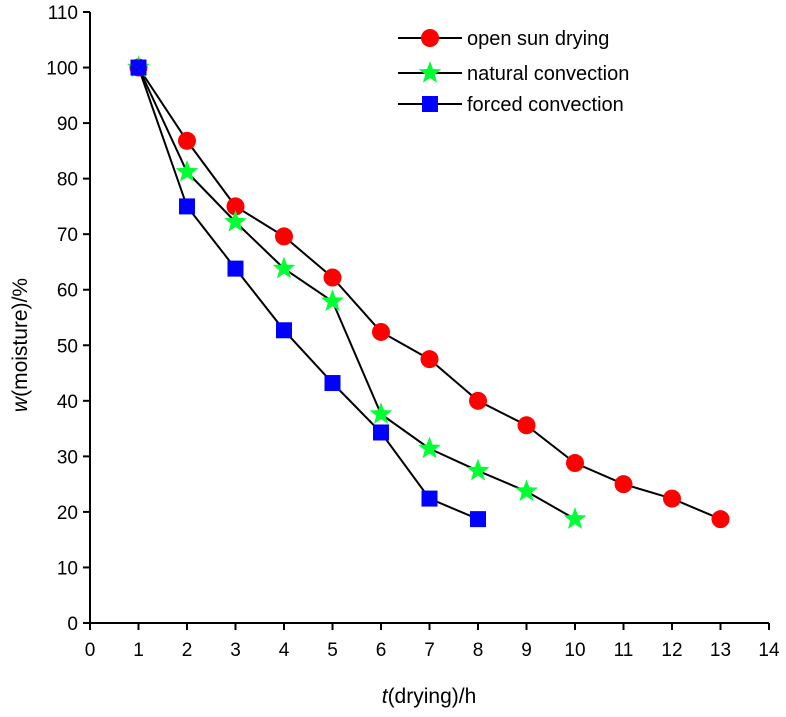 The image size is (786, 717). Describe the element at coordinates (548, 74) in the screenshot. I see `legend-label-natural-convection: natural convection` at that location.